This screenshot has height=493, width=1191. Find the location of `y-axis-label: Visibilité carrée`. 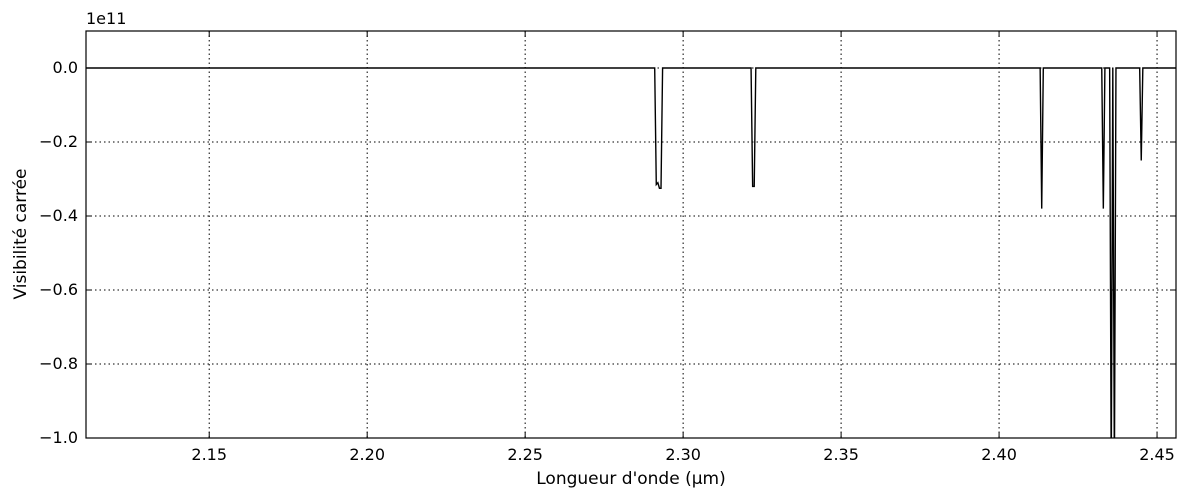

y-axis-label: Visibilité carrée is located at coordinates (21, 233).